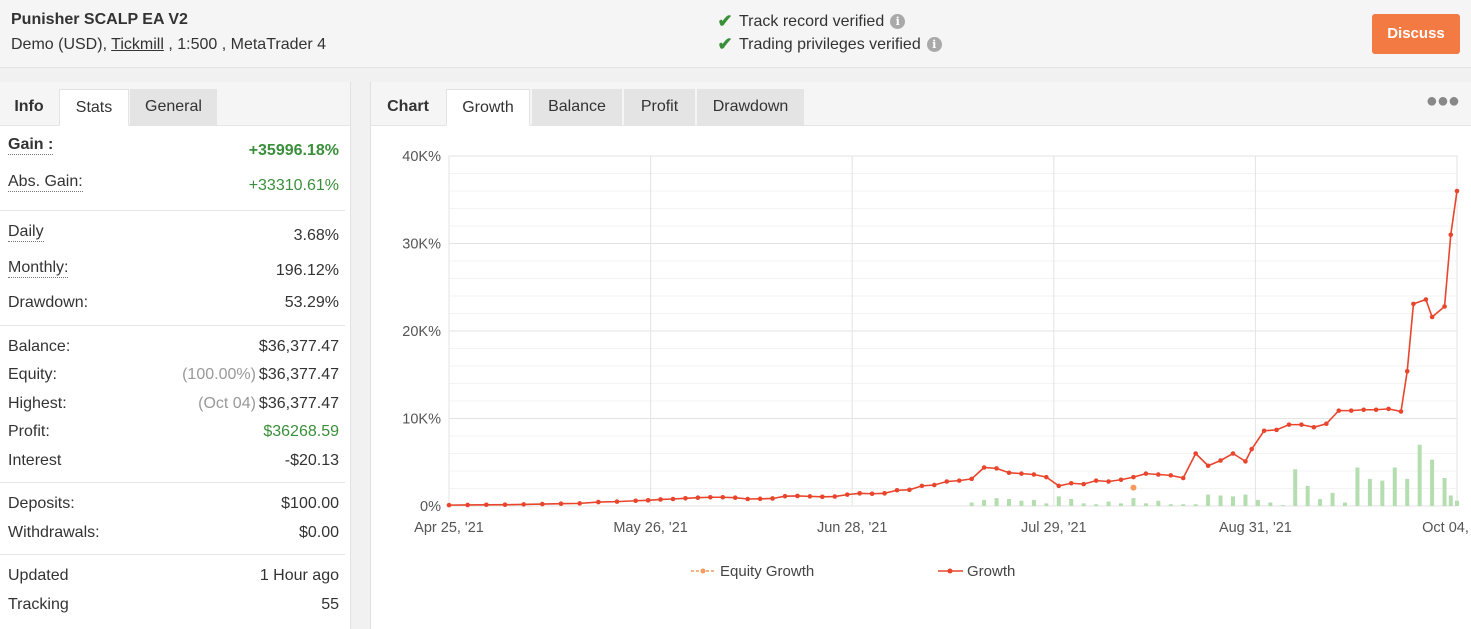  What do you see at coordinates (38, 268) in the screenshot?
I see `stat-label: Monthly:` at bounding box center [38, 268].